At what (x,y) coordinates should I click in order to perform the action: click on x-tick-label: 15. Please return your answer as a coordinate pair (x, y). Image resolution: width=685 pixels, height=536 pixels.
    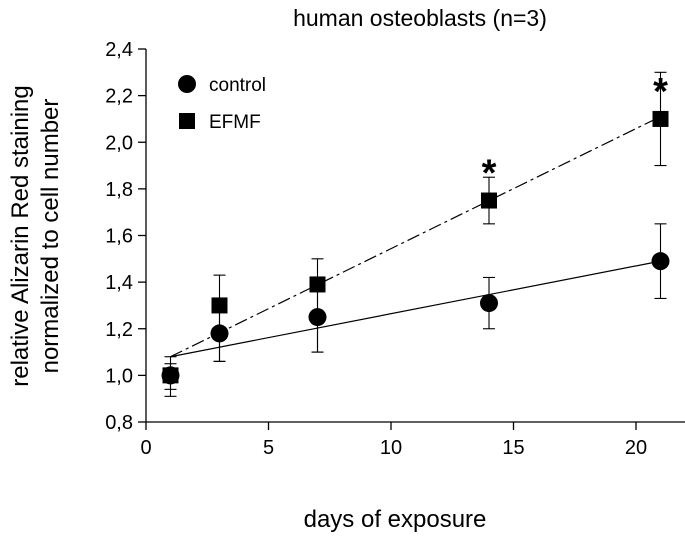
    Looking at the image, I should click on (513, 448).